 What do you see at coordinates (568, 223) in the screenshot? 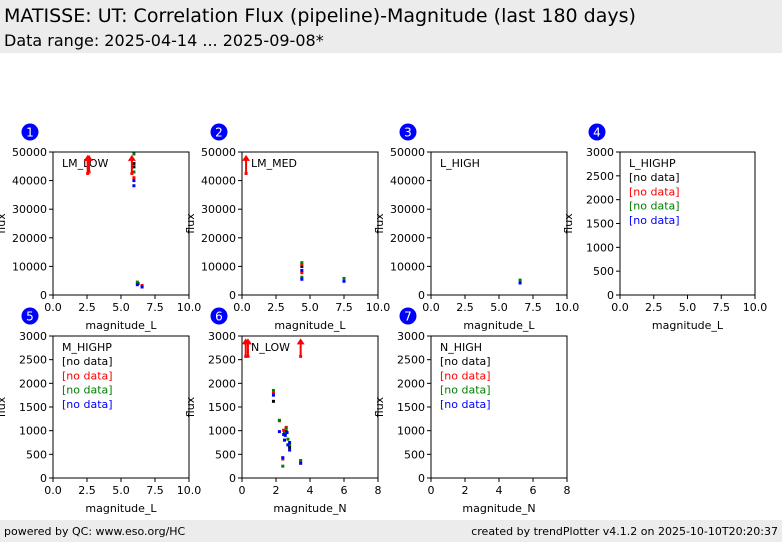
I see `y-axis-label: flux` at bounding box center [568, 223].